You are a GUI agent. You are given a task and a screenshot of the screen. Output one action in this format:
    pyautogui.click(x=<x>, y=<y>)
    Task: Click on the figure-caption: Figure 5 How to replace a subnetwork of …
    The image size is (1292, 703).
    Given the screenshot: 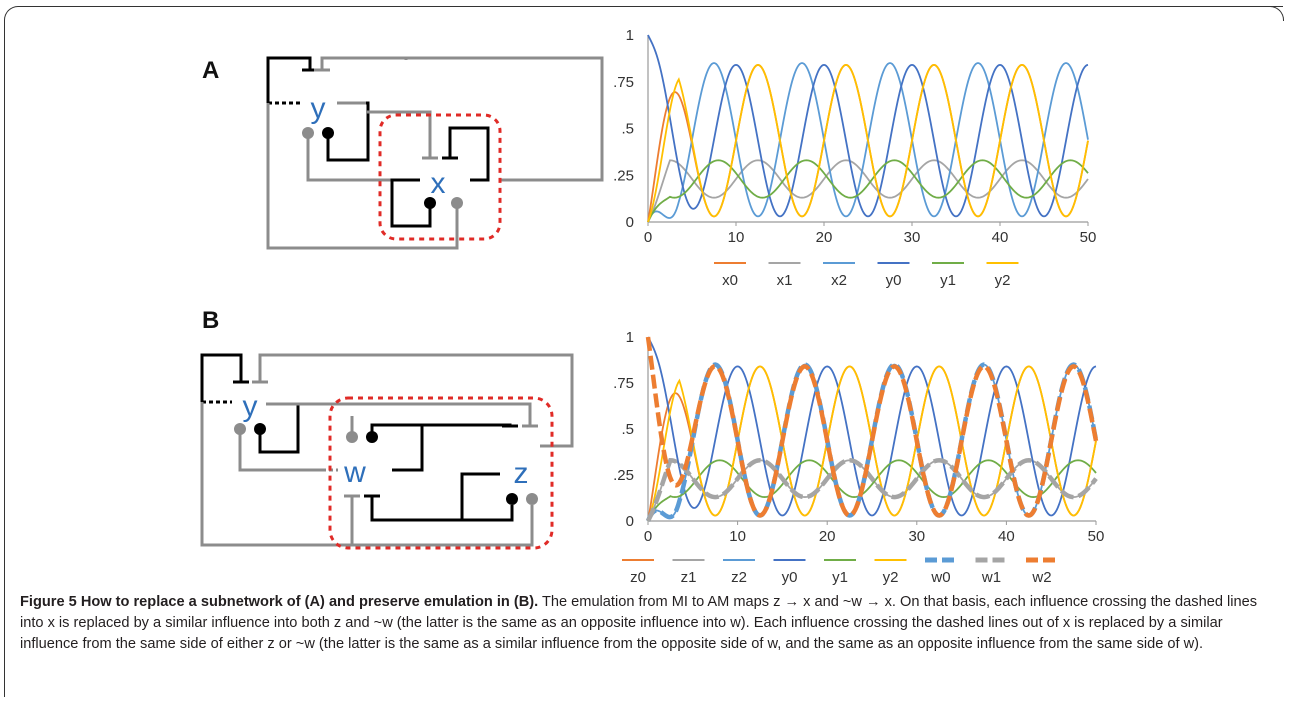 What is the action you would take?
    pyautogui.click(x=647, y=623)
    